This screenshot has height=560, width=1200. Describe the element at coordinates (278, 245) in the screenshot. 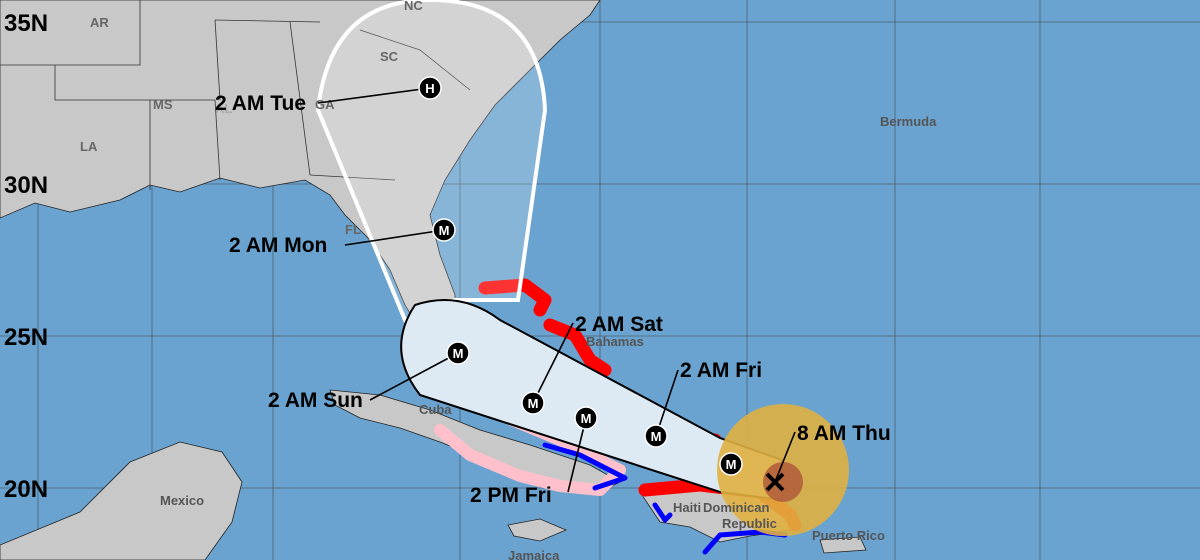

I see `forecast-time-label: 2 AM Mon` at that location.